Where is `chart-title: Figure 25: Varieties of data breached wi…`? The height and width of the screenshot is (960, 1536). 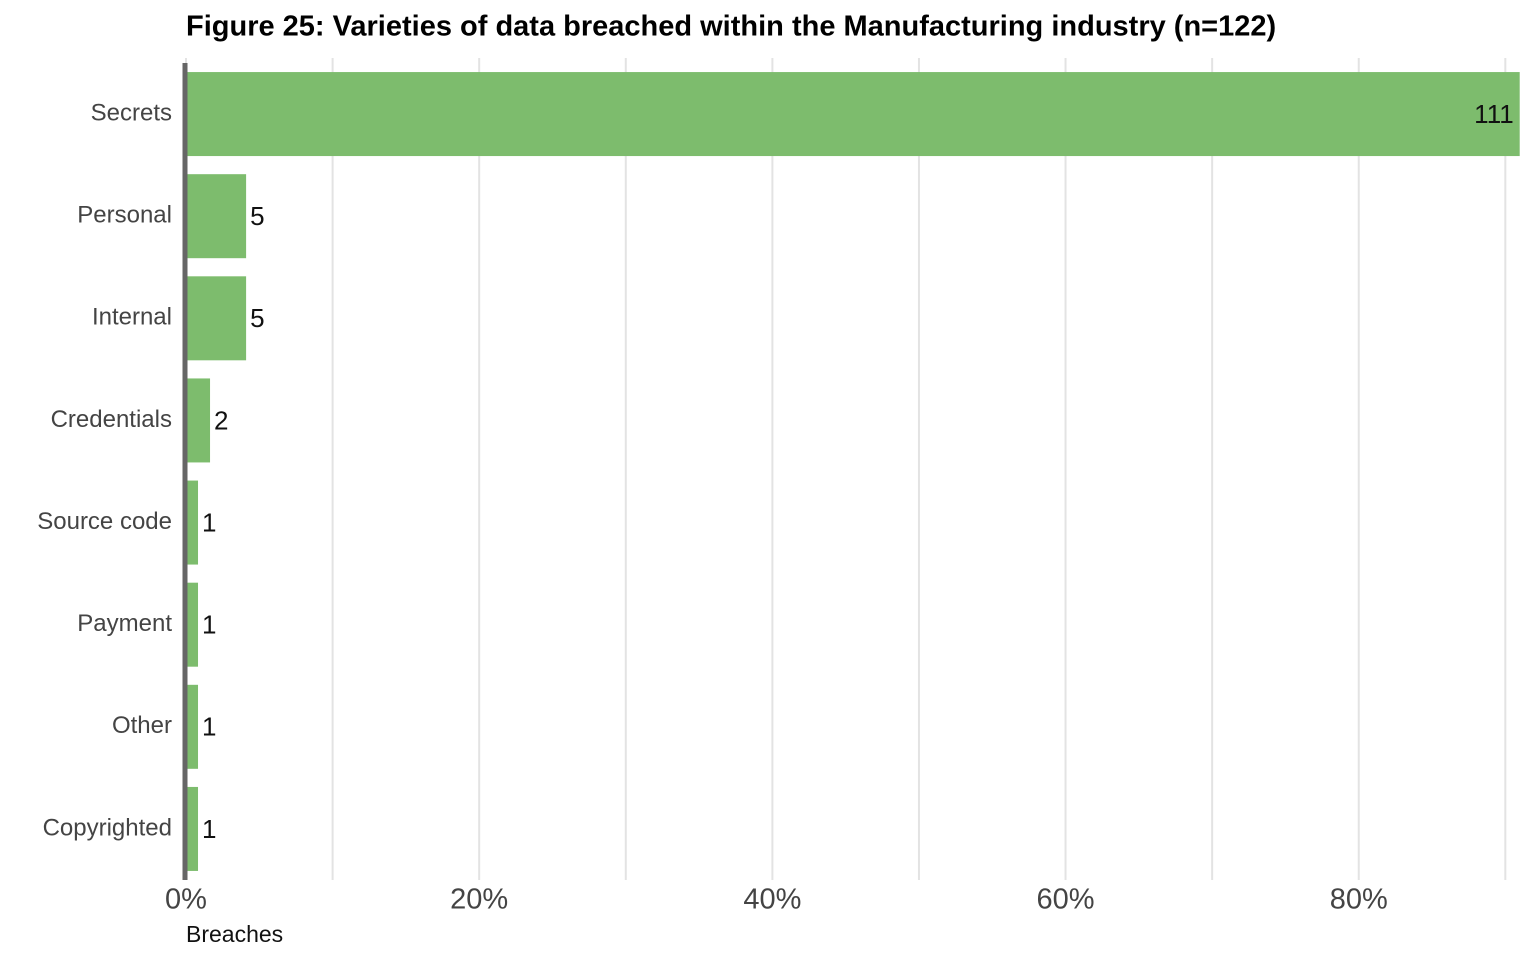
chart-title: Figure 25: Varieties of data breached wi… is located at coordinates (731, 27).